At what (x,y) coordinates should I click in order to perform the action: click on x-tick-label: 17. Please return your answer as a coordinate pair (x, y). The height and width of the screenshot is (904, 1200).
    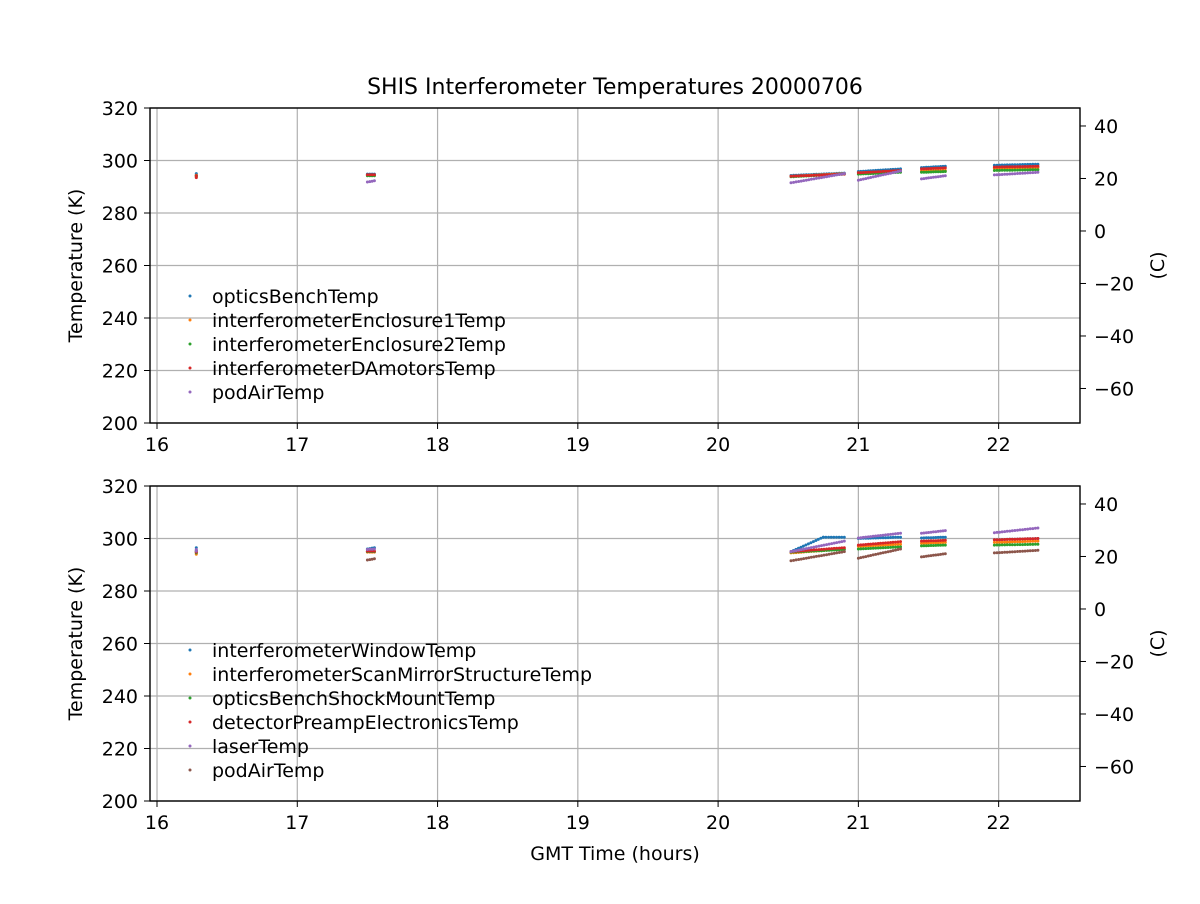
    Looking at the image, I should click on (297, 823).